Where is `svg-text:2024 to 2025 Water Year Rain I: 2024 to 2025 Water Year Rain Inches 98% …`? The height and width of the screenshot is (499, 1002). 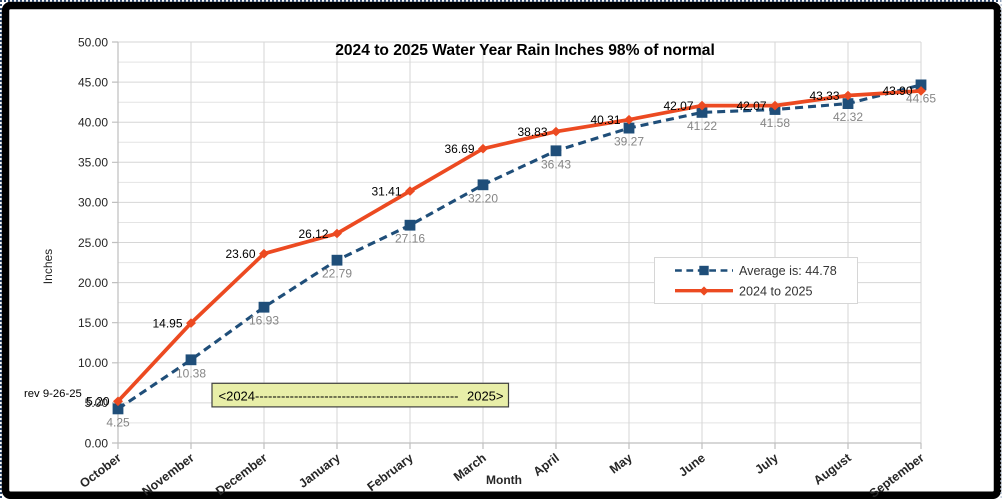
svg-text:2024 to 2025 Water Year Rain I: 2024 to 2025 Water Year Rain Inches 98% … is located at coordinates (525, 50).